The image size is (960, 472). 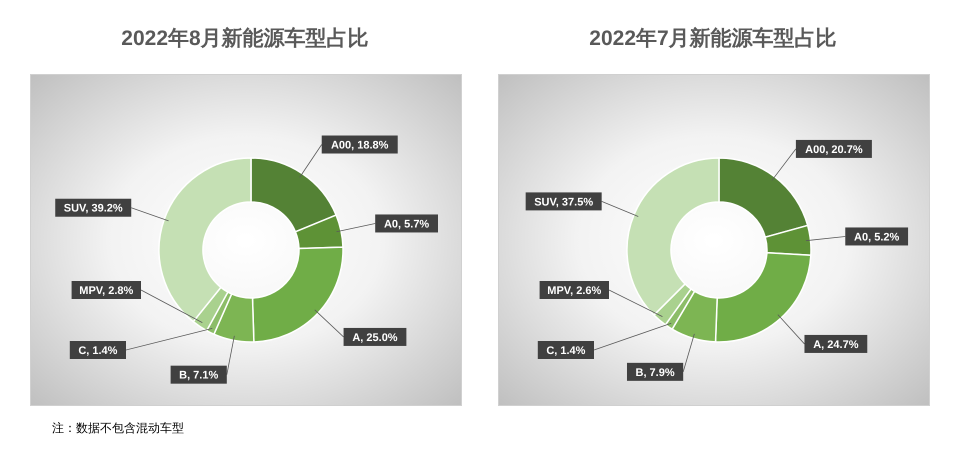 What do you see at coordinates (245, 39) in the screenshot?
I see `chart-title: 2022年8月新能源车型占比` at bounding box center [245, 39].